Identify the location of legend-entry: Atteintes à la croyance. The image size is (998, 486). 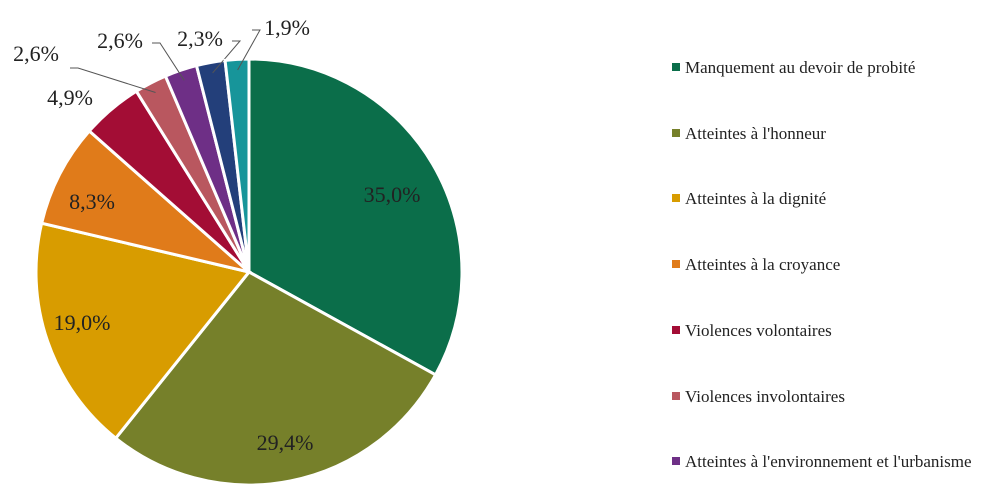
(827, 265).